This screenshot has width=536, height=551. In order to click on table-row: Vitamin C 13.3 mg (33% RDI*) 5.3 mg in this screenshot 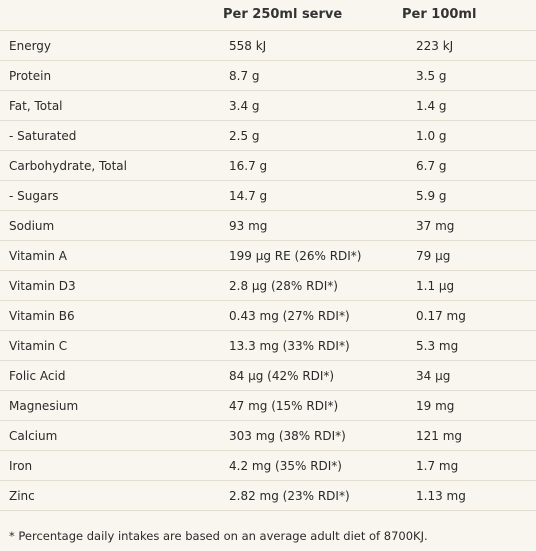, I will do `click(268, 346)`.